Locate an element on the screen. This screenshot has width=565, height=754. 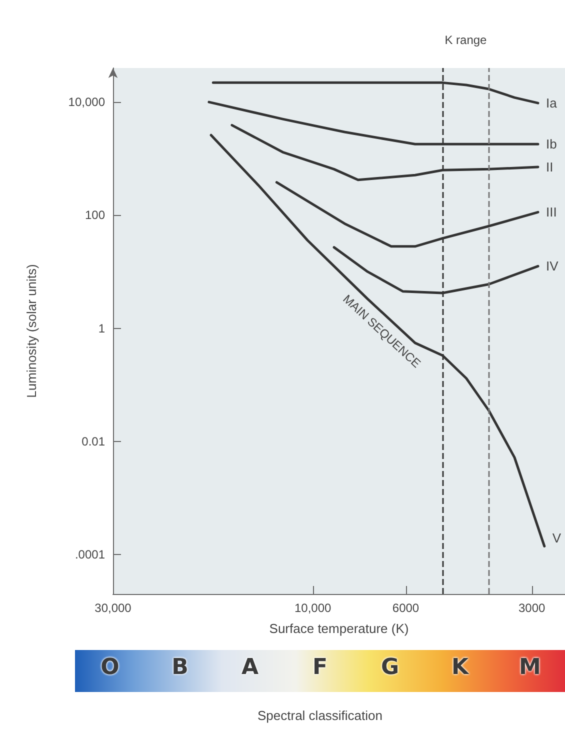
x-tick-label: 30,000 is located at coordinates (113, 608).